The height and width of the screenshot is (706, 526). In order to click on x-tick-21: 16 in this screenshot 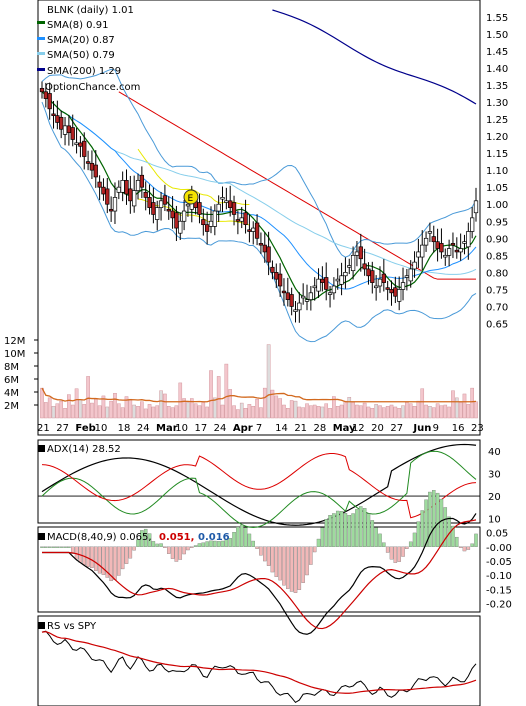, I will do `click(458, 428)`.